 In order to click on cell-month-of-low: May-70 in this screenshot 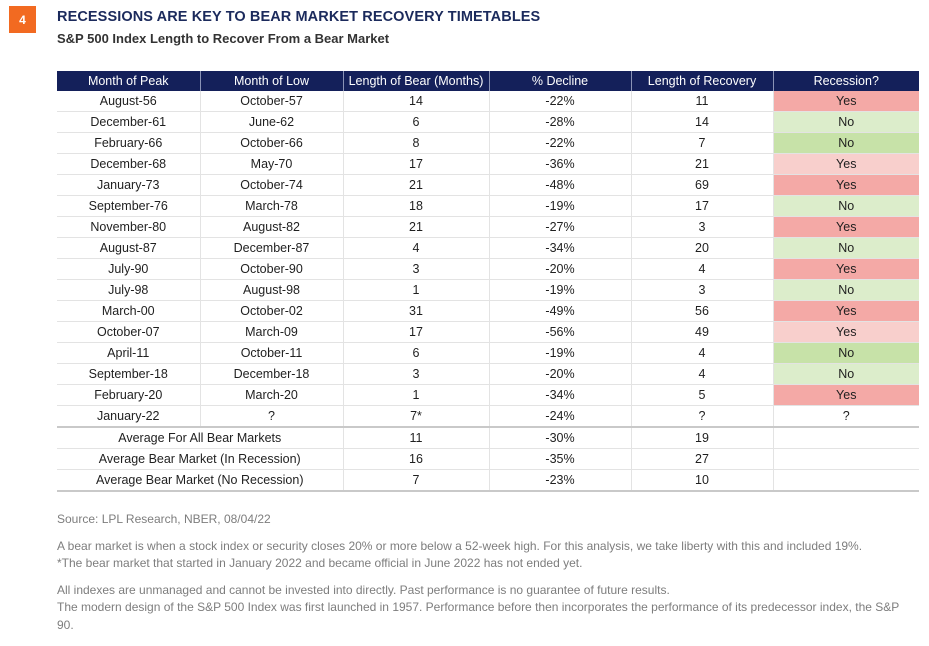, I will do `click(271, 164)`.